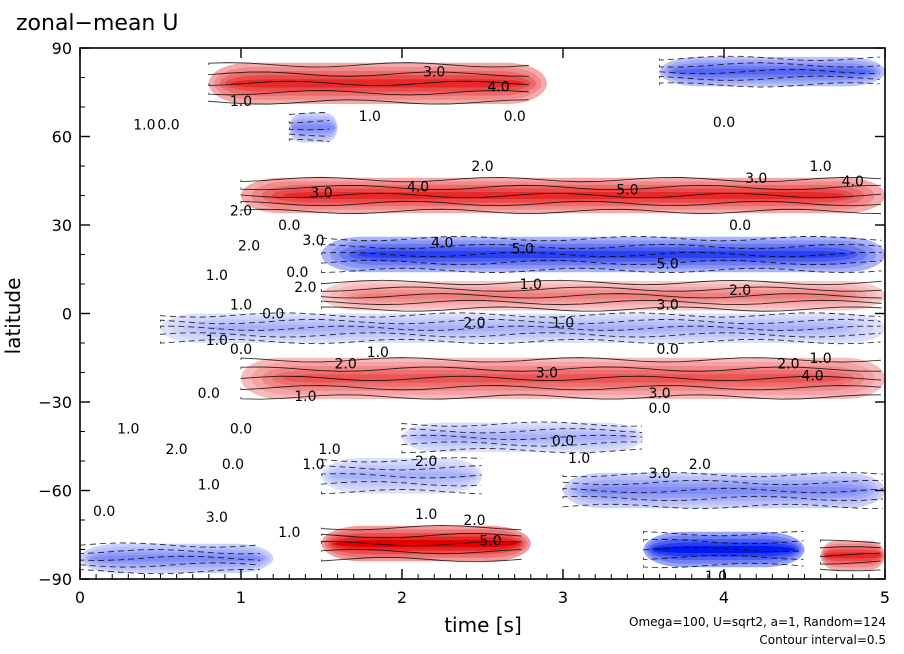 The width and height of the screenshot is (904, 654). Describe the element at coordinates (757, 622) in the screenshot. I see `params-annotation: Omega=100, U=sqrt2, a=1, Random=124` at that location.